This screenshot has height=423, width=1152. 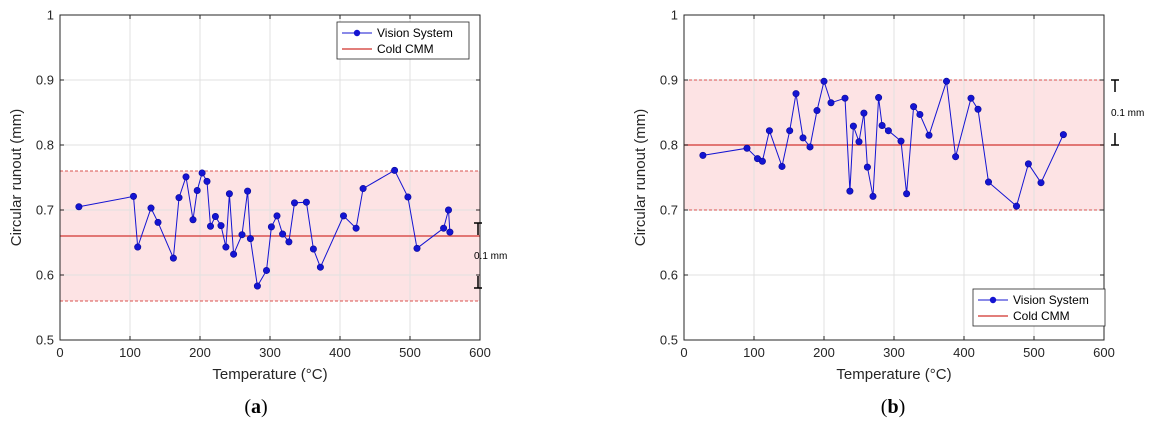 I want to click on y-tick-label: 0.6, so click(x=669, y=275).